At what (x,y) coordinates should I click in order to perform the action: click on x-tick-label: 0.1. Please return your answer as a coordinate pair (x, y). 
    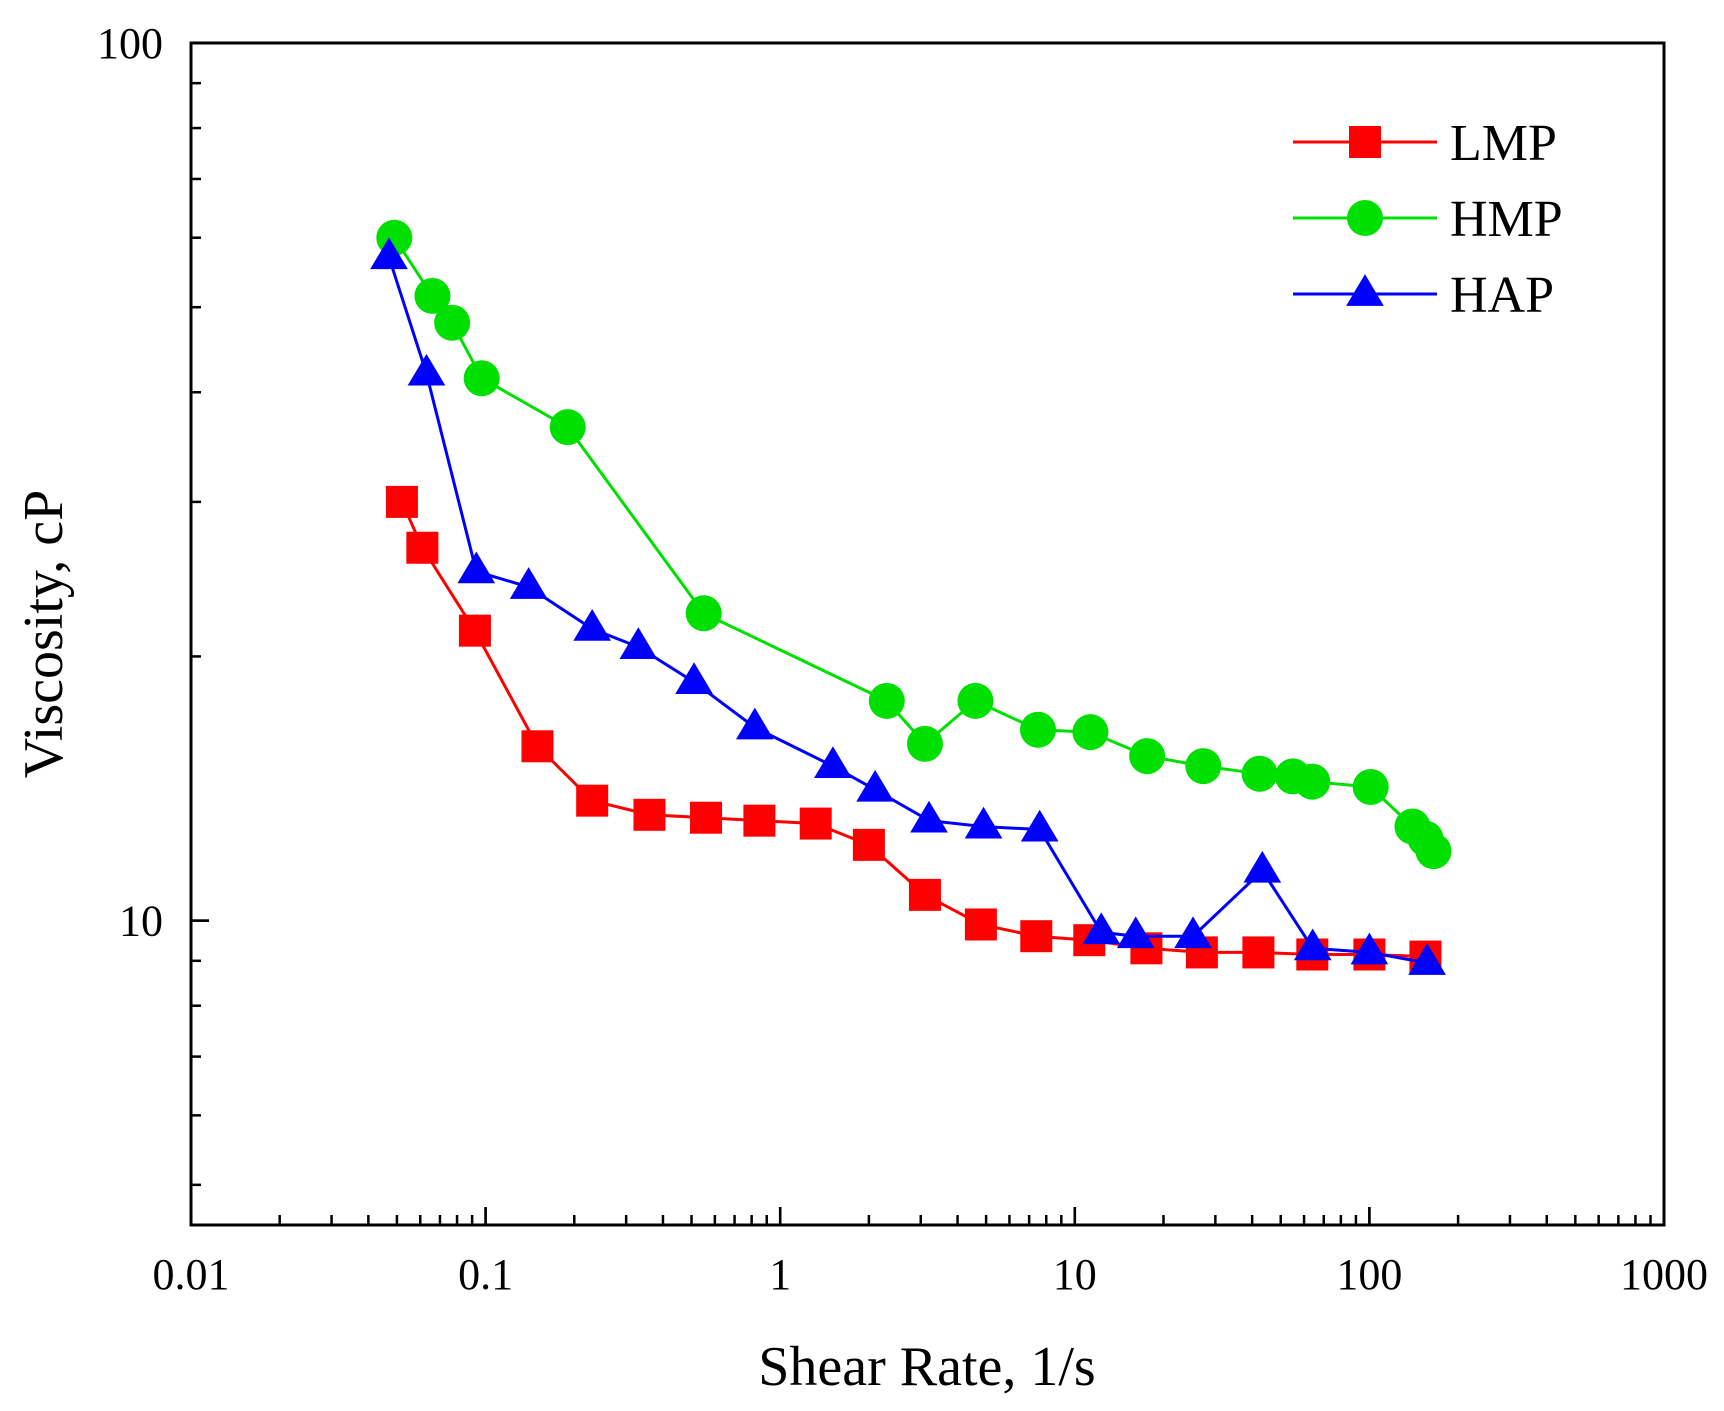
    Looking at the image, I should click on (485, 1274).